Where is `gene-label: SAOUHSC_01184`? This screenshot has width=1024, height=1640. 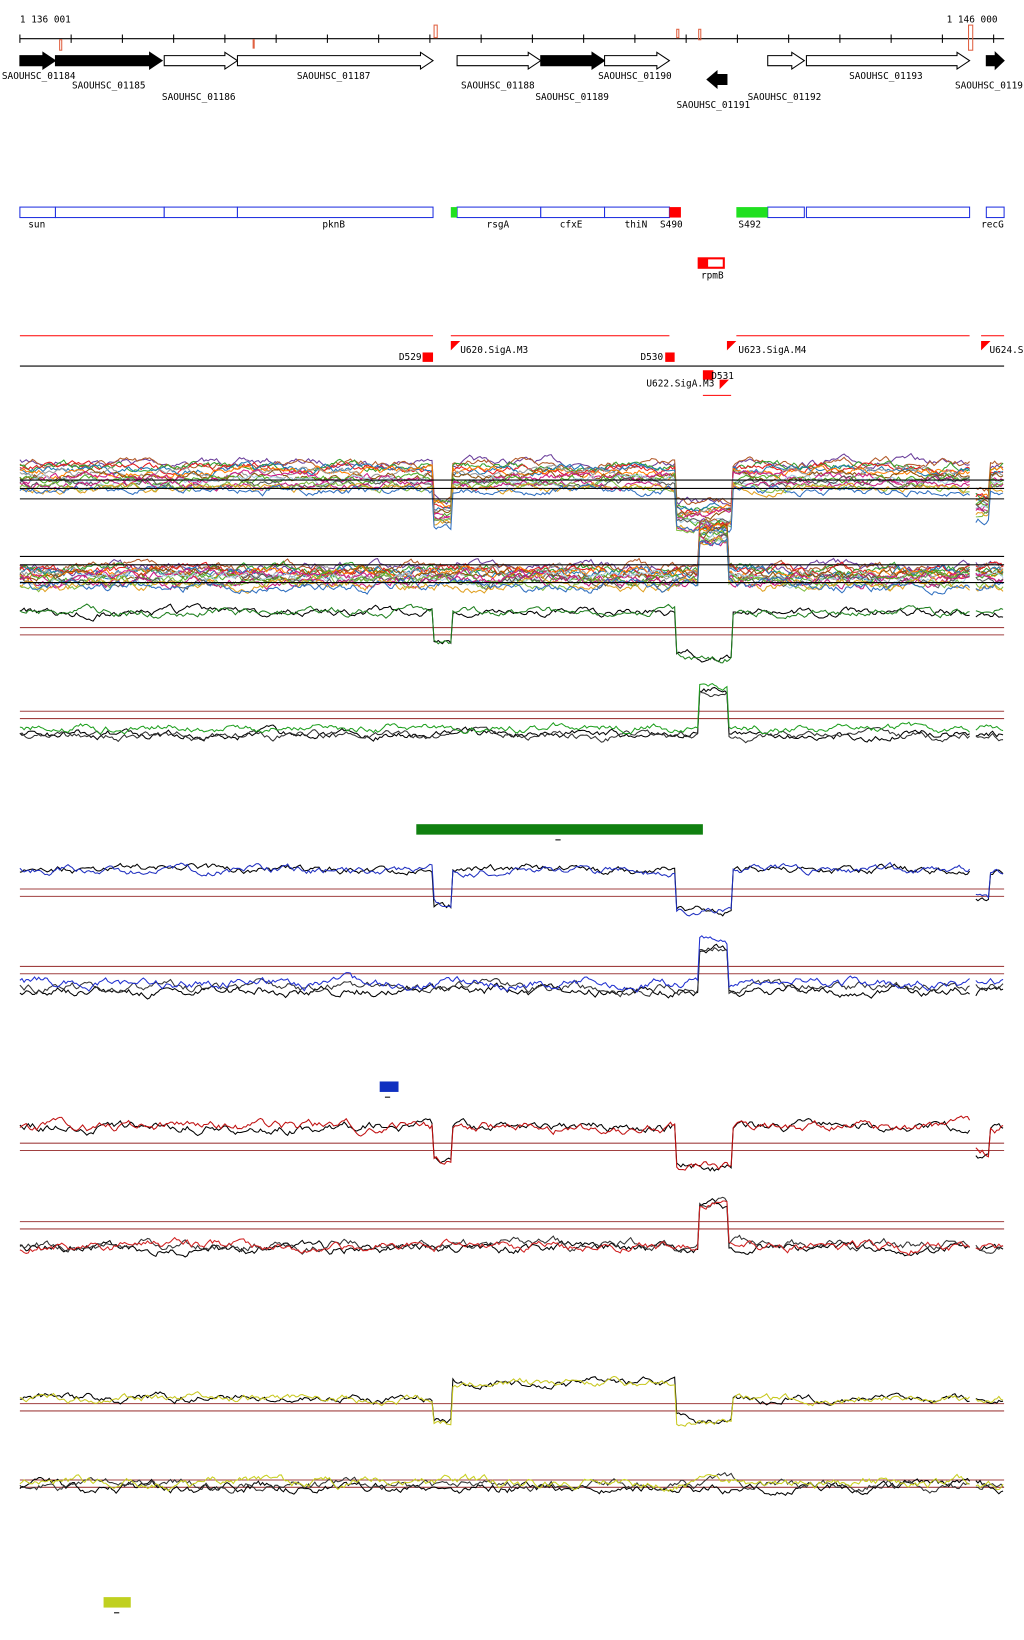 gene-label: SAOUHSC_01184 is located at coordinates (39, 76).